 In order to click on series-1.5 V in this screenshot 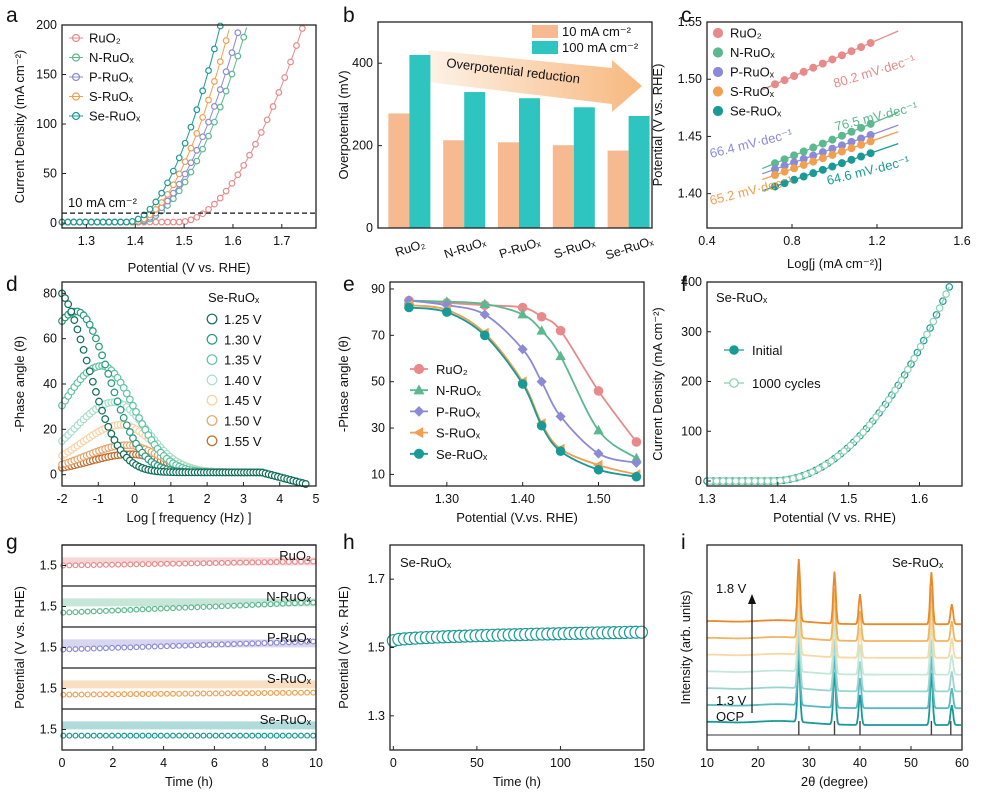, I will do `click(833, 642)`.